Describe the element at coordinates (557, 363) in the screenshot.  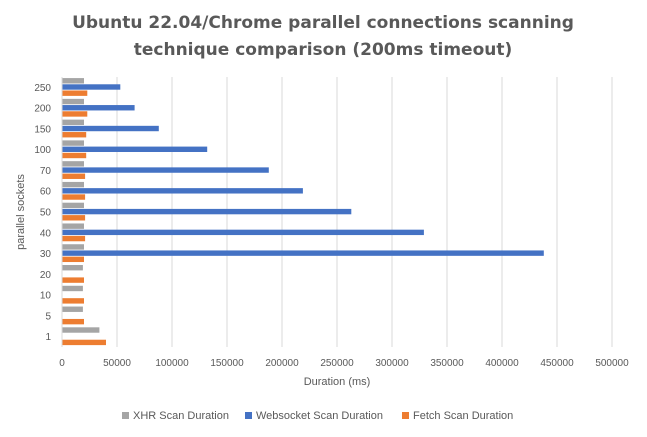
I see `x-tick-label: 450000` at that location.